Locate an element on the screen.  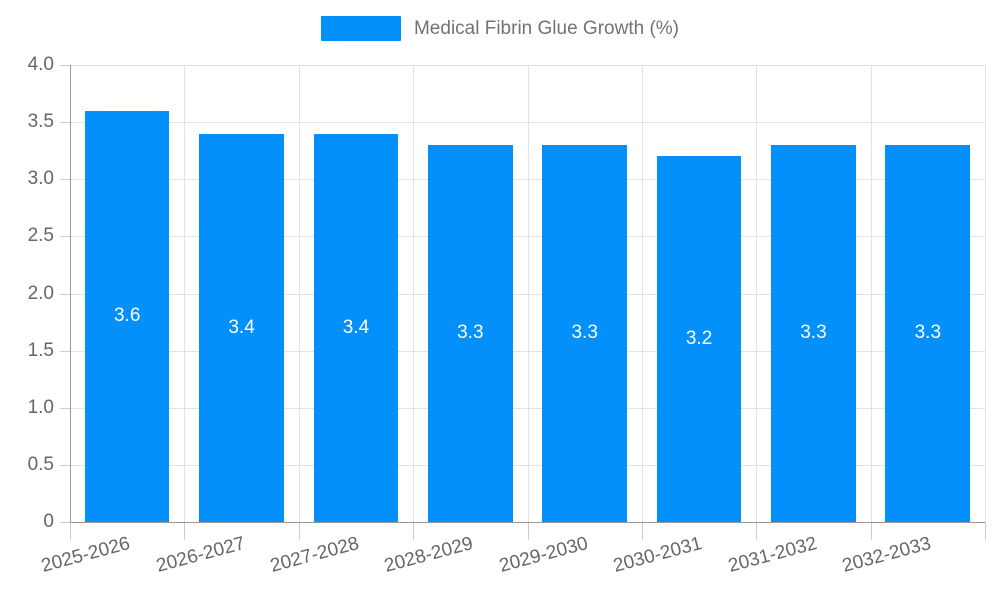
y-tick-label: 4.0 is located at coordinates (40, 64).